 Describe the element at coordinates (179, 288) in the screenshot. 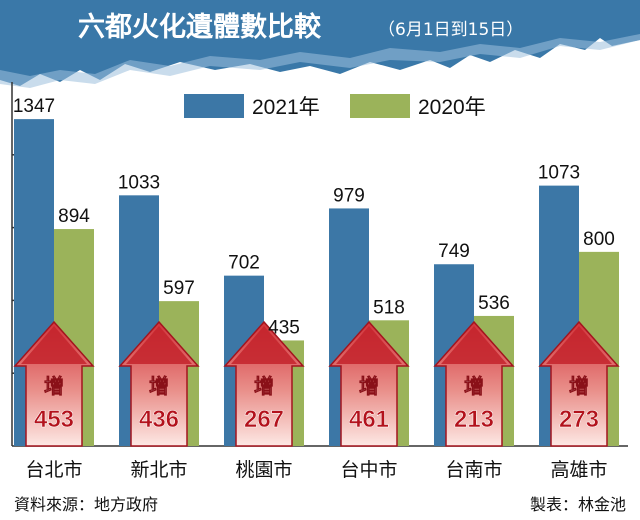

I see `bar-value-label: 597` at that location.